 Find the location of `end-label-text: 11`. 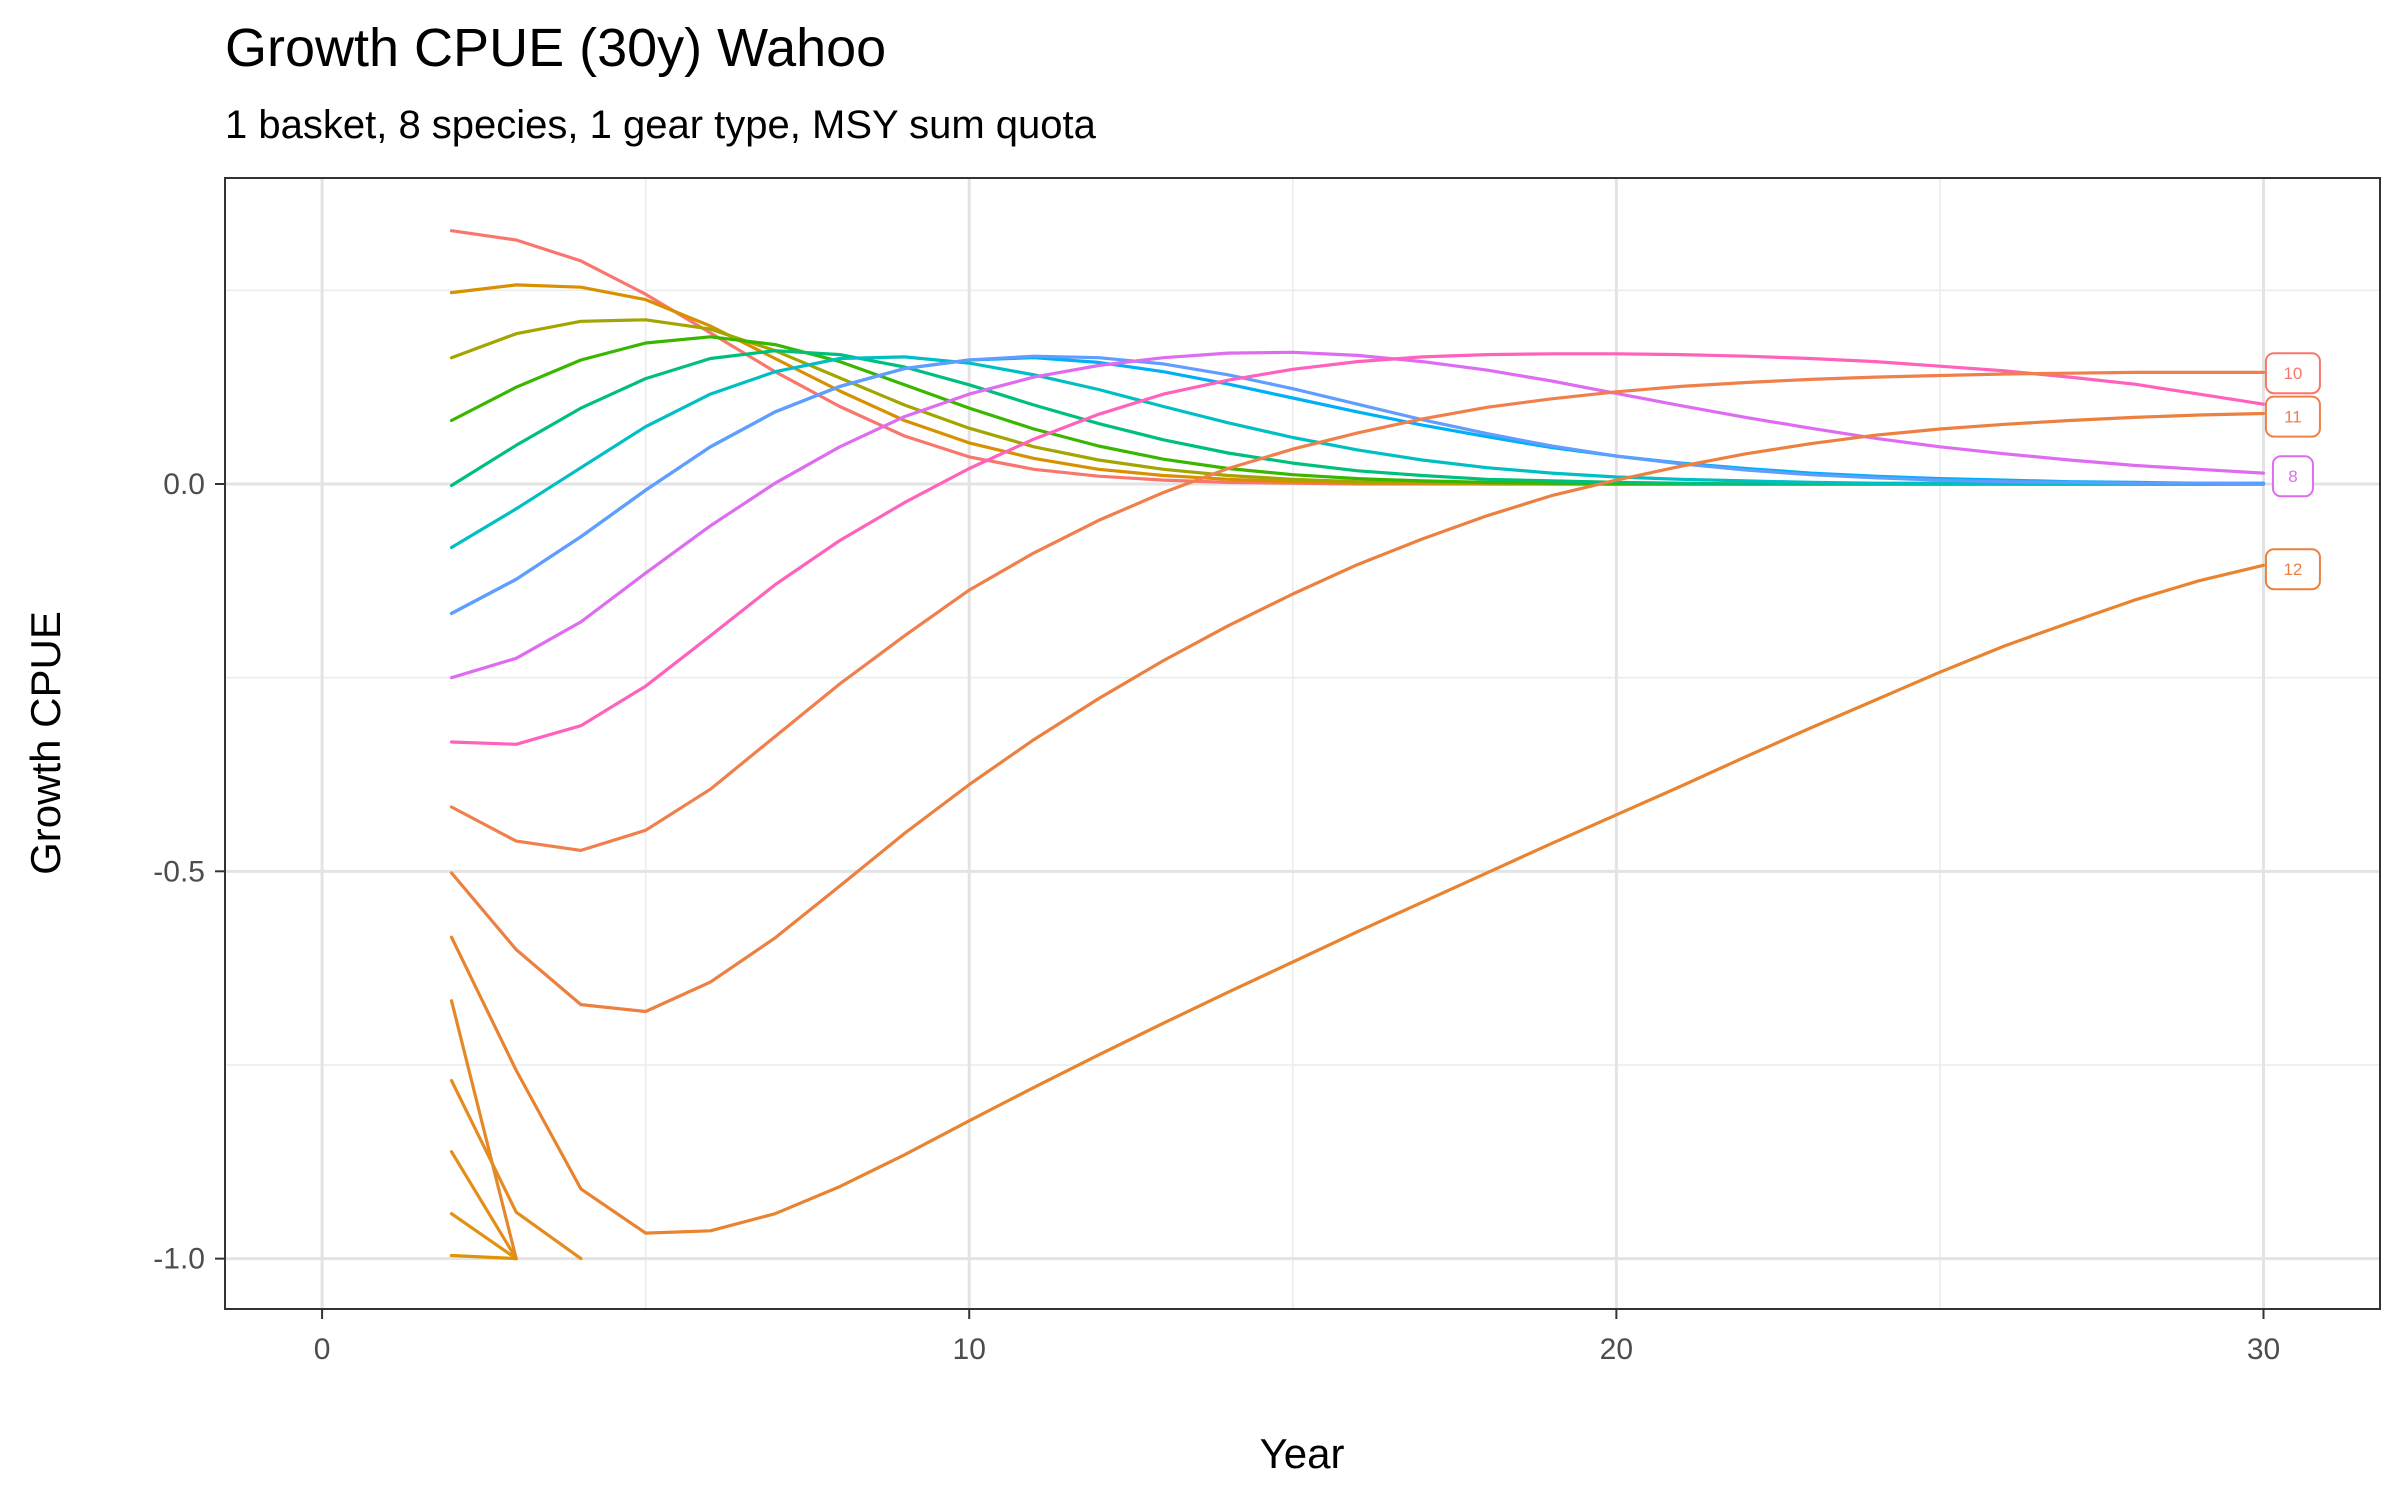

end-label-text: 11 is located at coordinates (2293, 417).